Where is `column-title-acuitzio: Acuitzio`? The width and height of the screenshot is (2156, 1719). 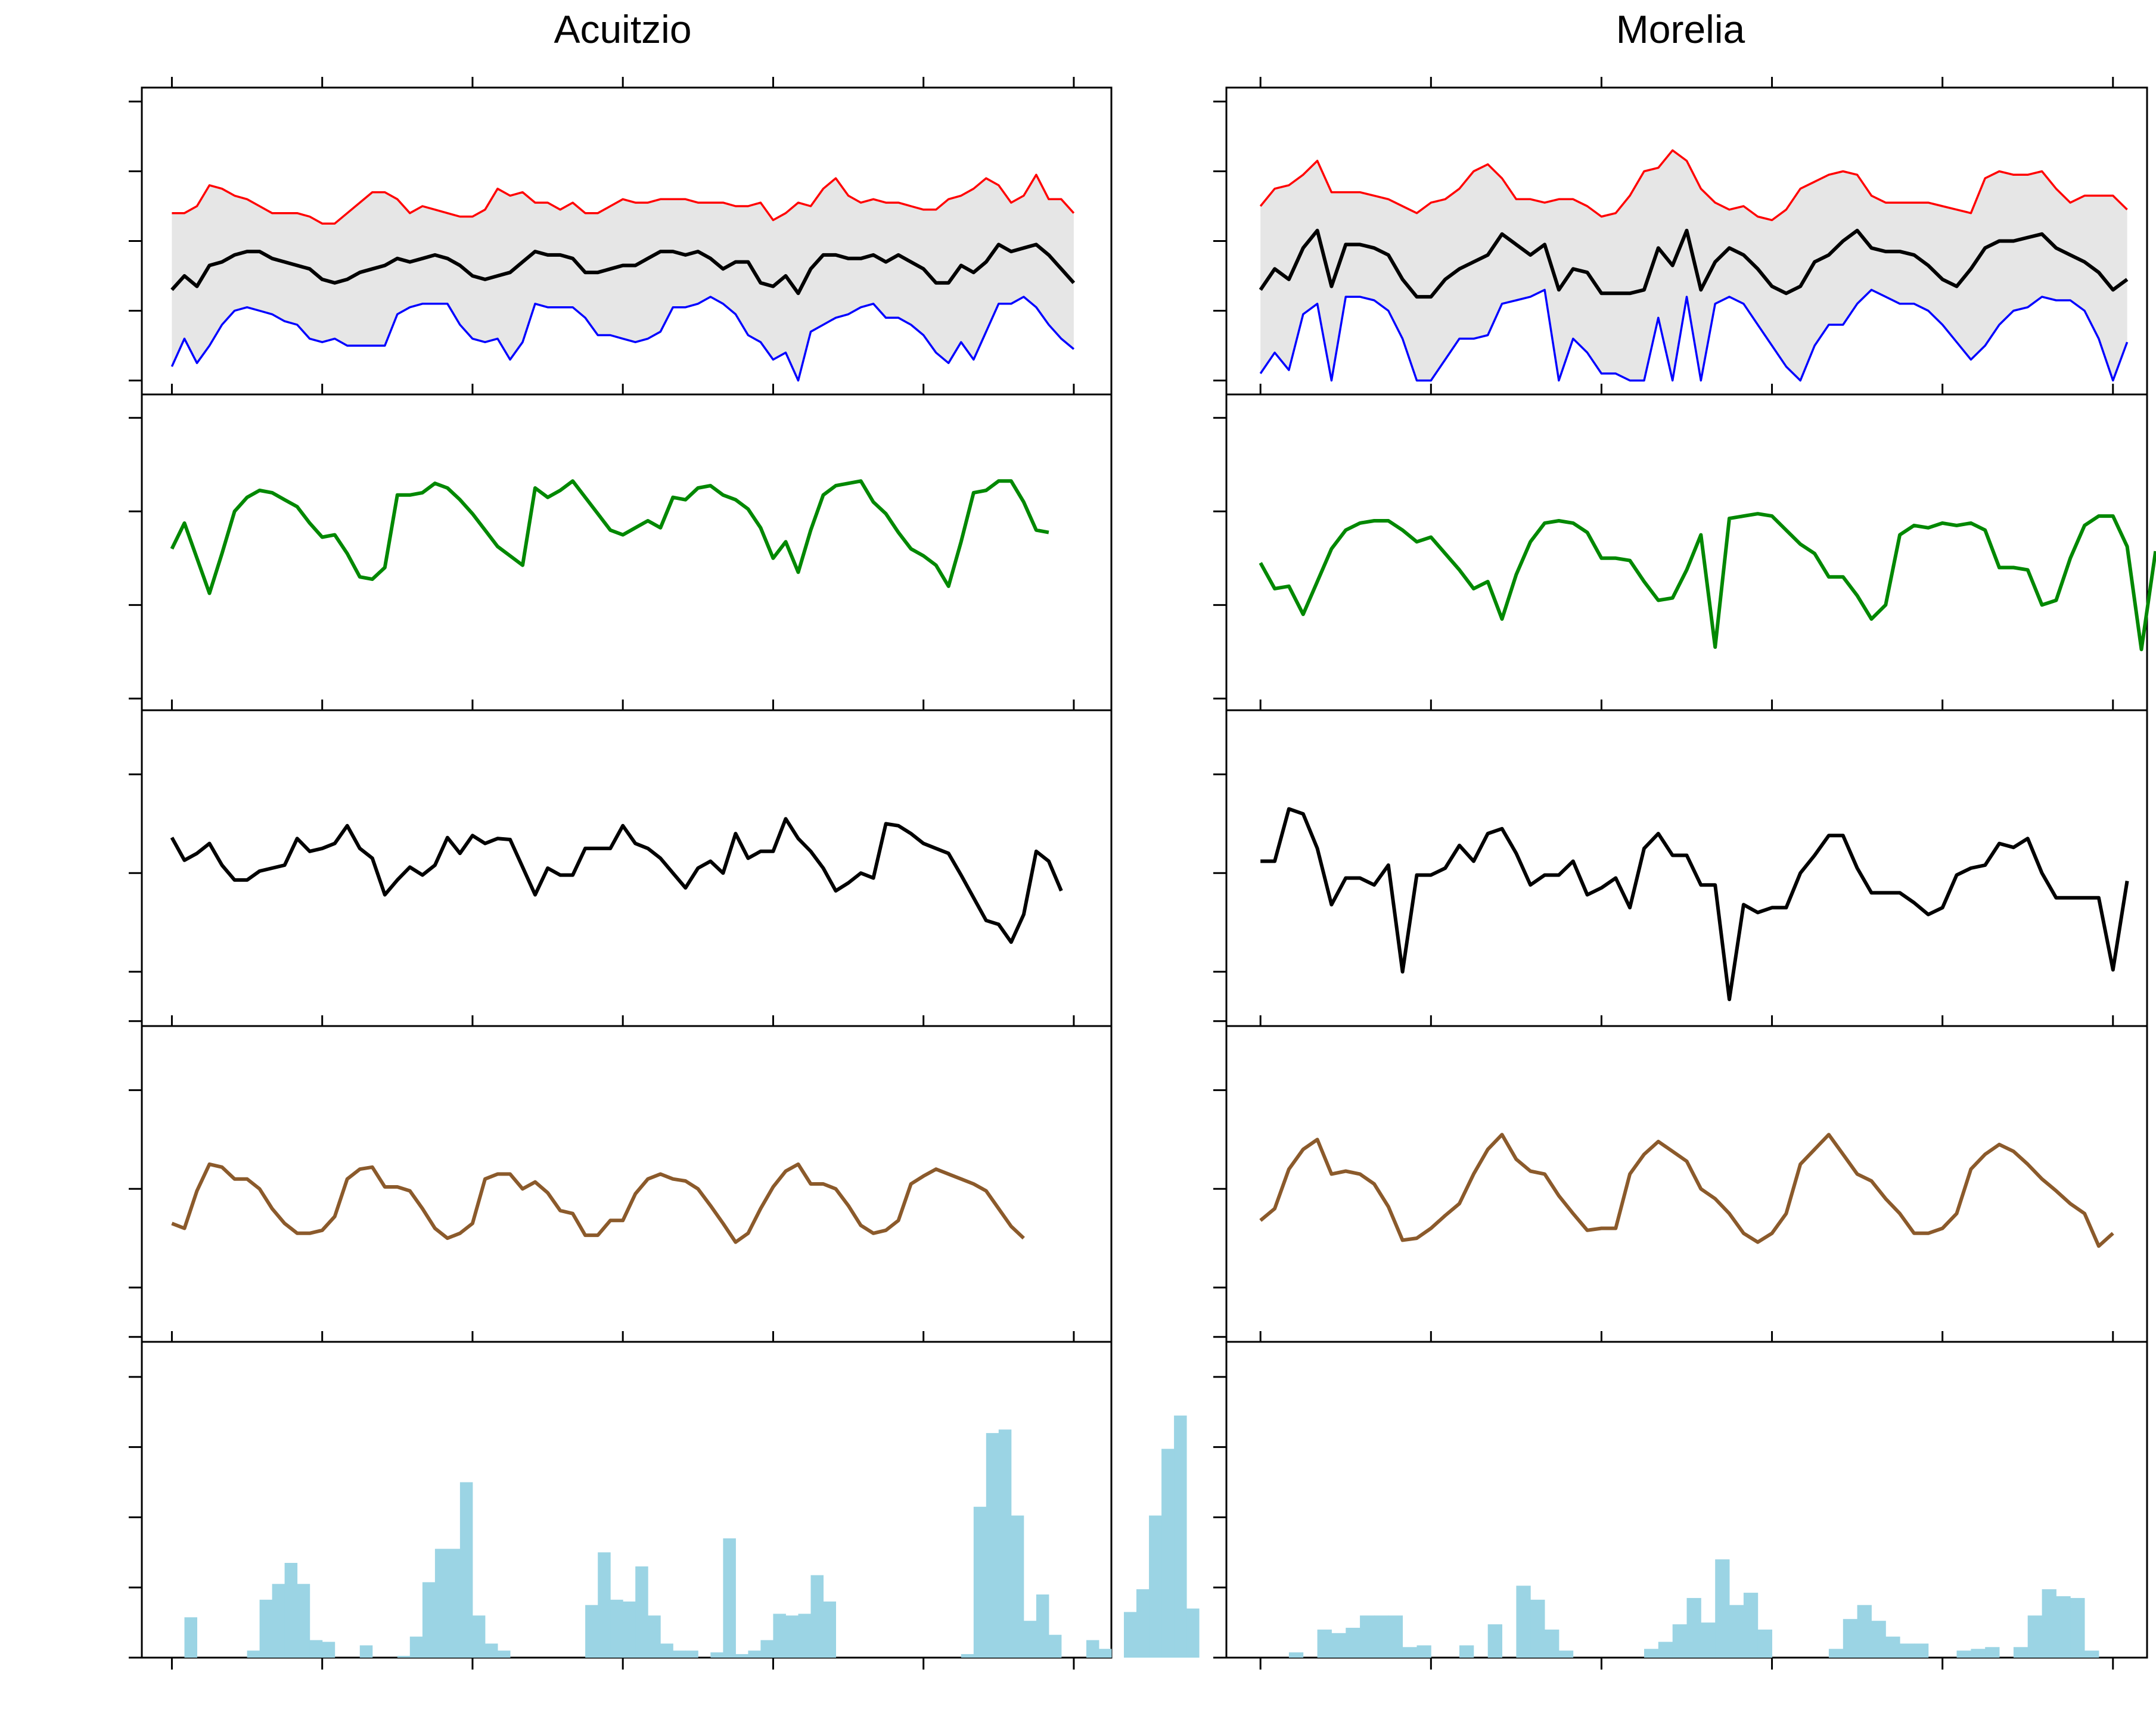
column-title-acuitzio: Acuitzio is located at coordinates (622, 29).